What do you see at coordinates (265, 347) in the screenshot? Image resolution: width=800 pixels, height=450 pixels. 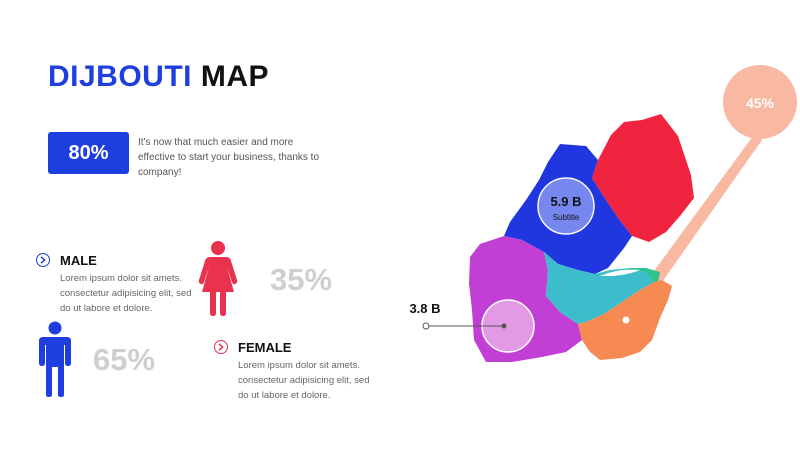 I see `female-label: FEMALE` at bounding box center [265, 347].